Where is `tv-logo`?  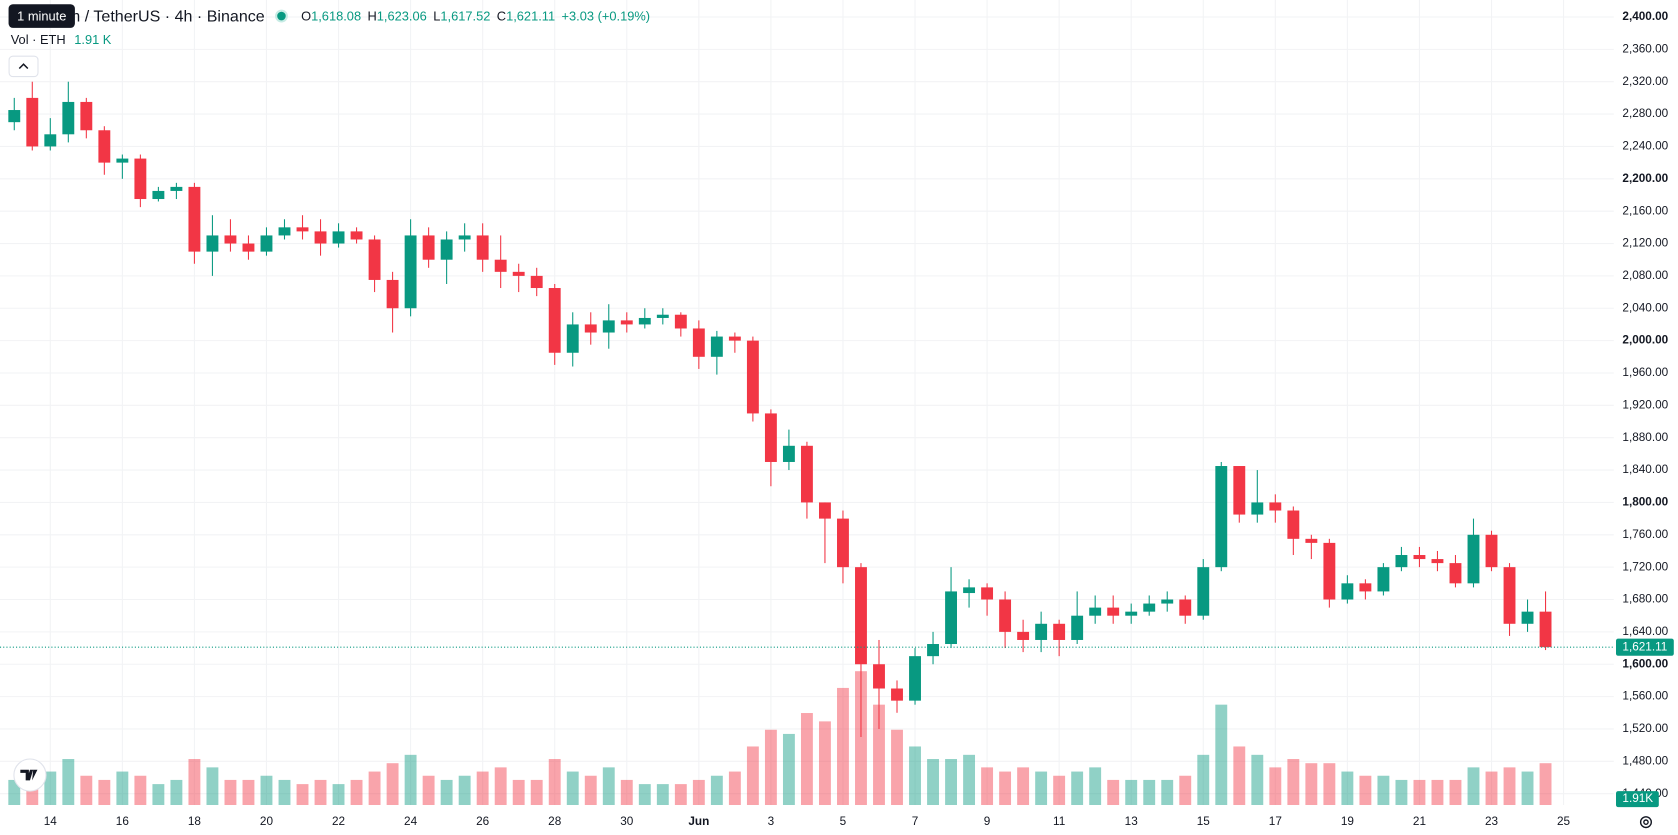 tv-logo is located at coordinates (30, 775).